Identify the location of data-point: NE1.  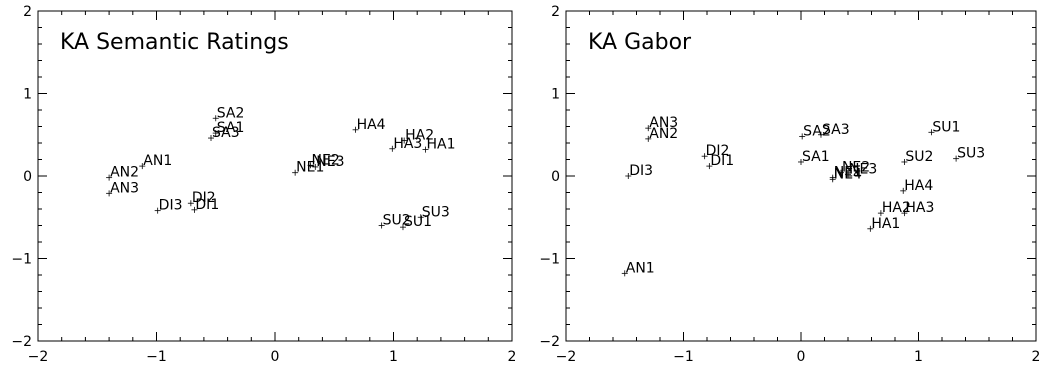
(308, 168).